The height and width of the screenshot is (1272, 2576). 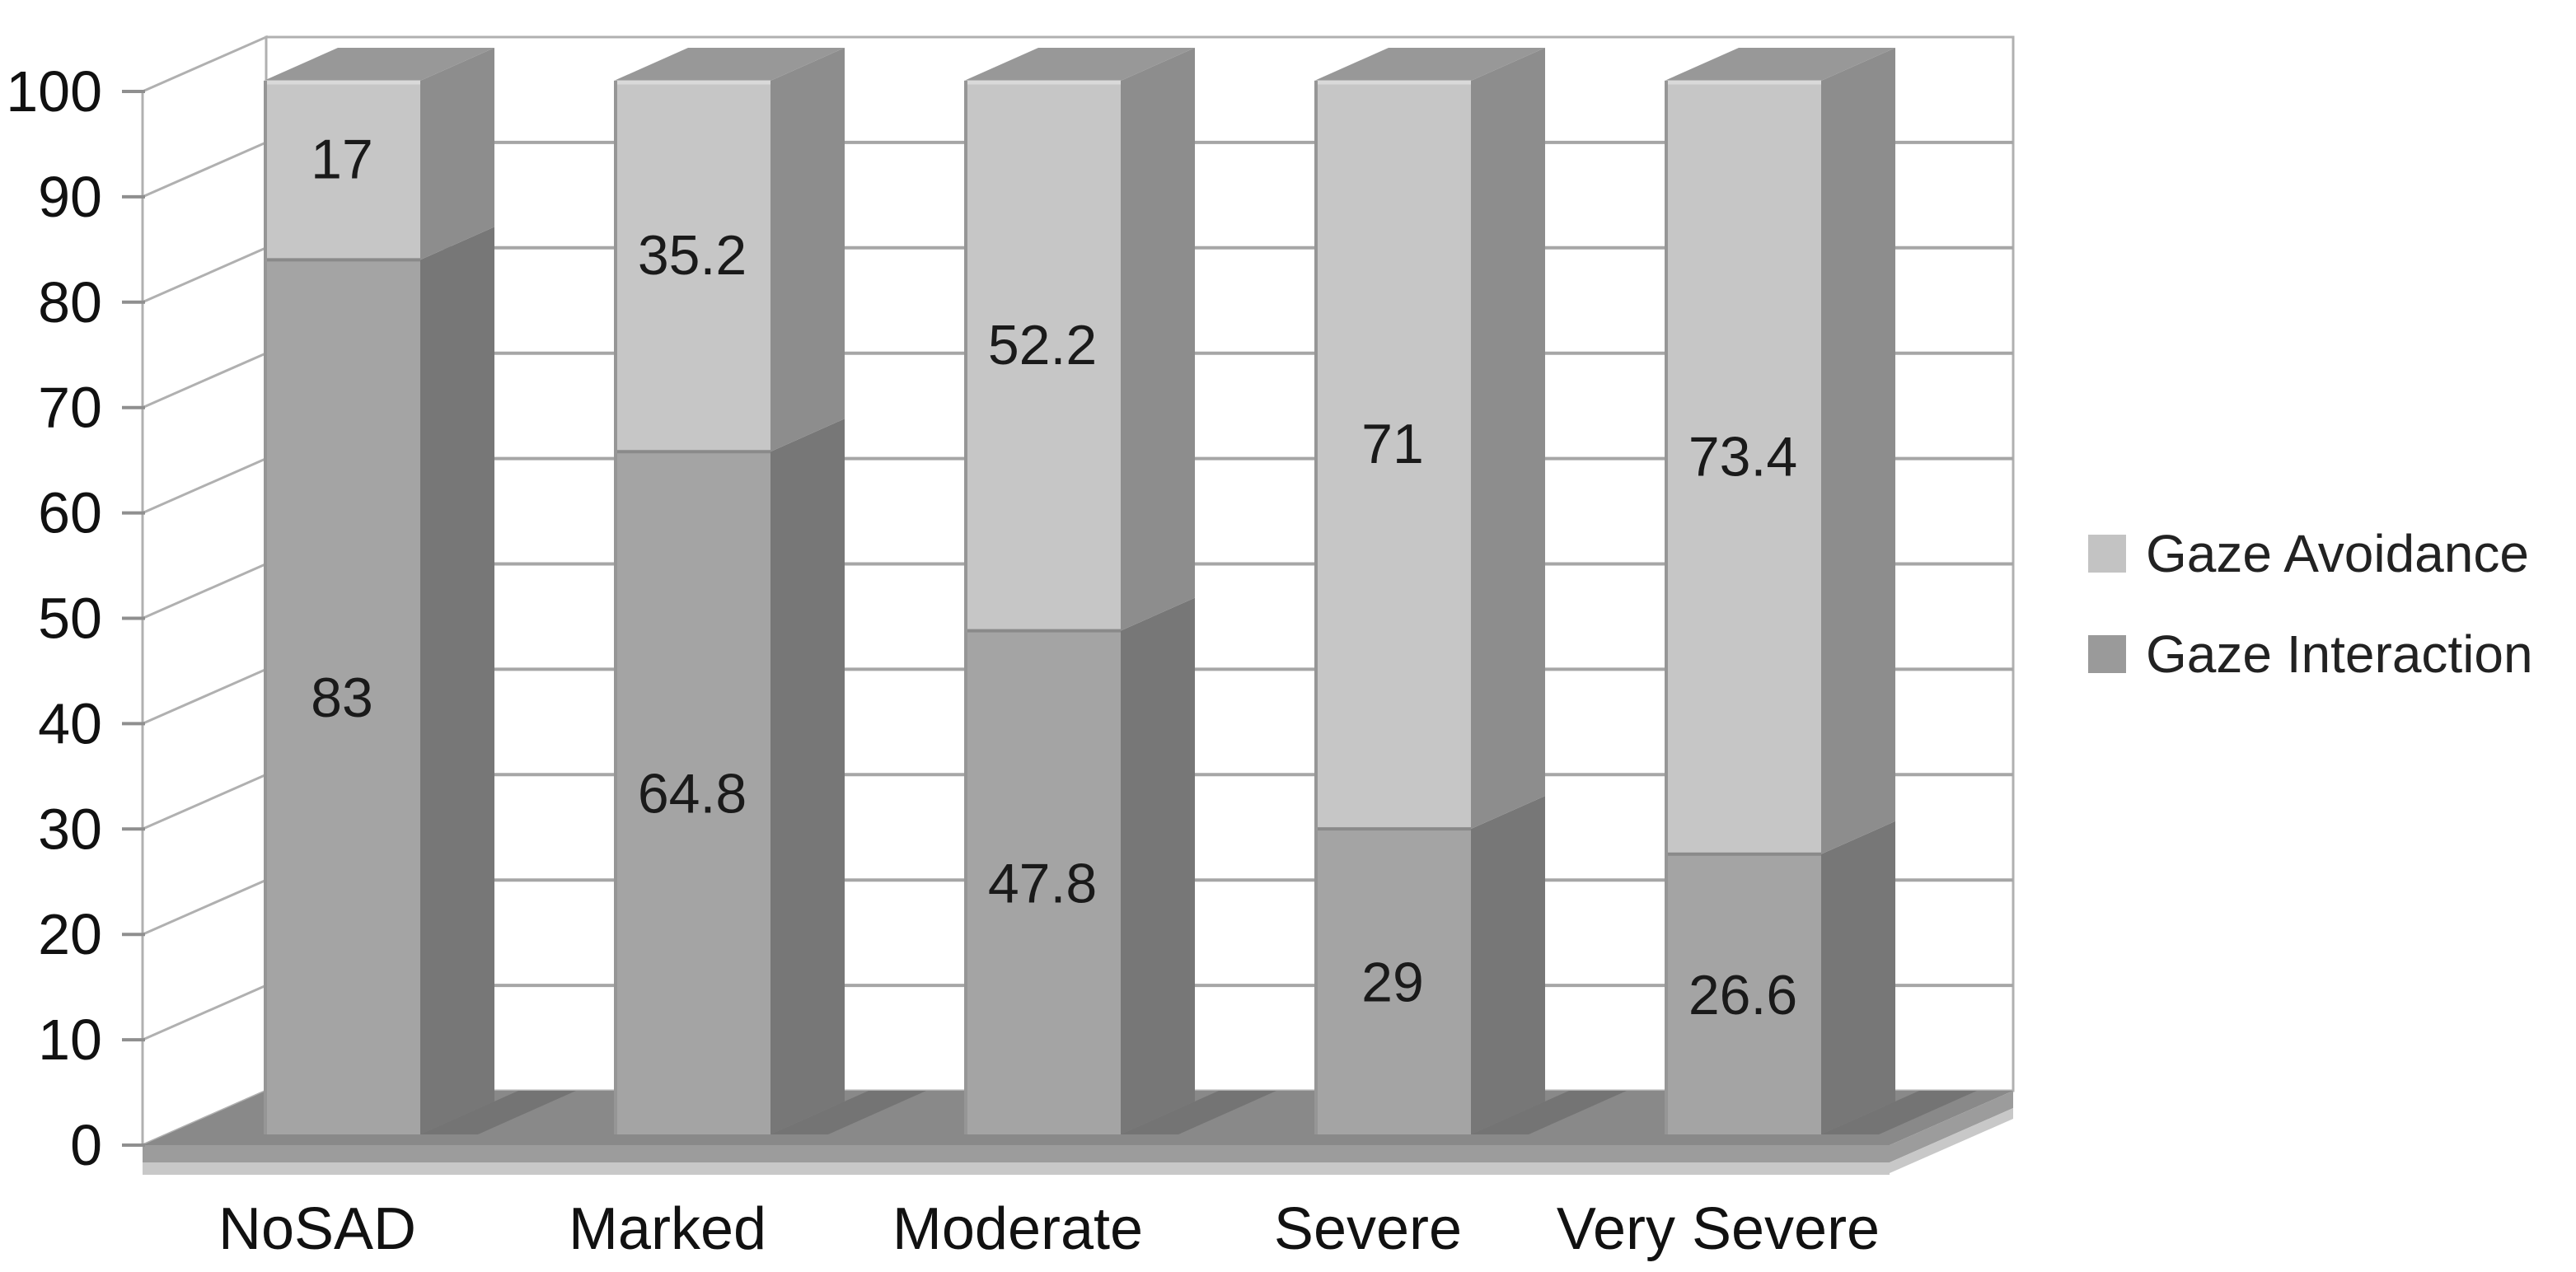 I want to click on bar-Marked-avoidance-side, so click(x=807, y=250).